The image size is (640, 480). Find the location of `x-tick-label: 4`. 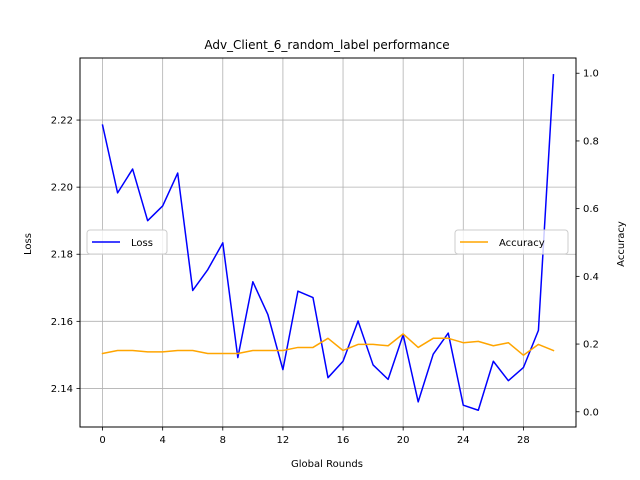

x-tick-label: 4 is located at coordinates (162, 440).